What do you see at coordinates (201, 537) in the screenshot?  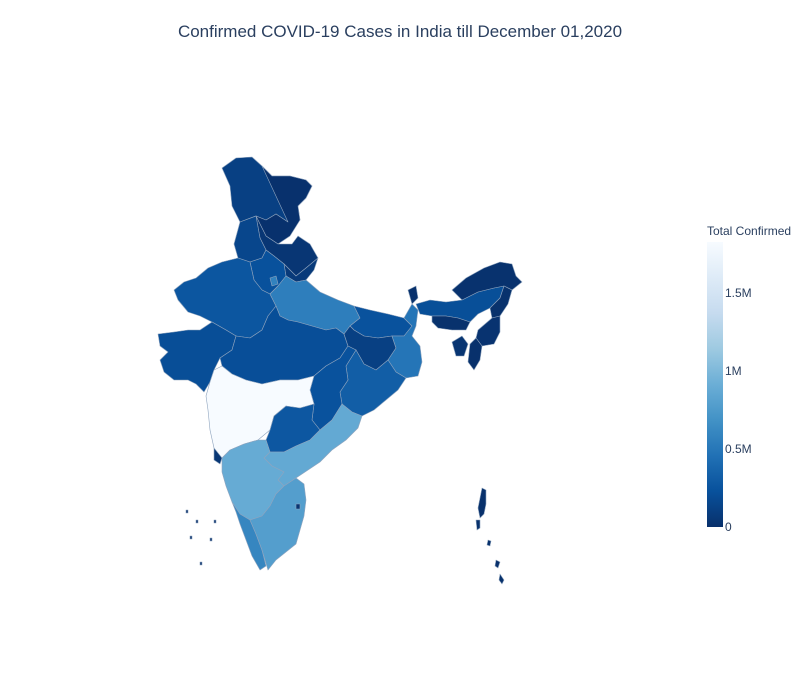 I see `region-lakshadweep` at bounding box center [201, 537].